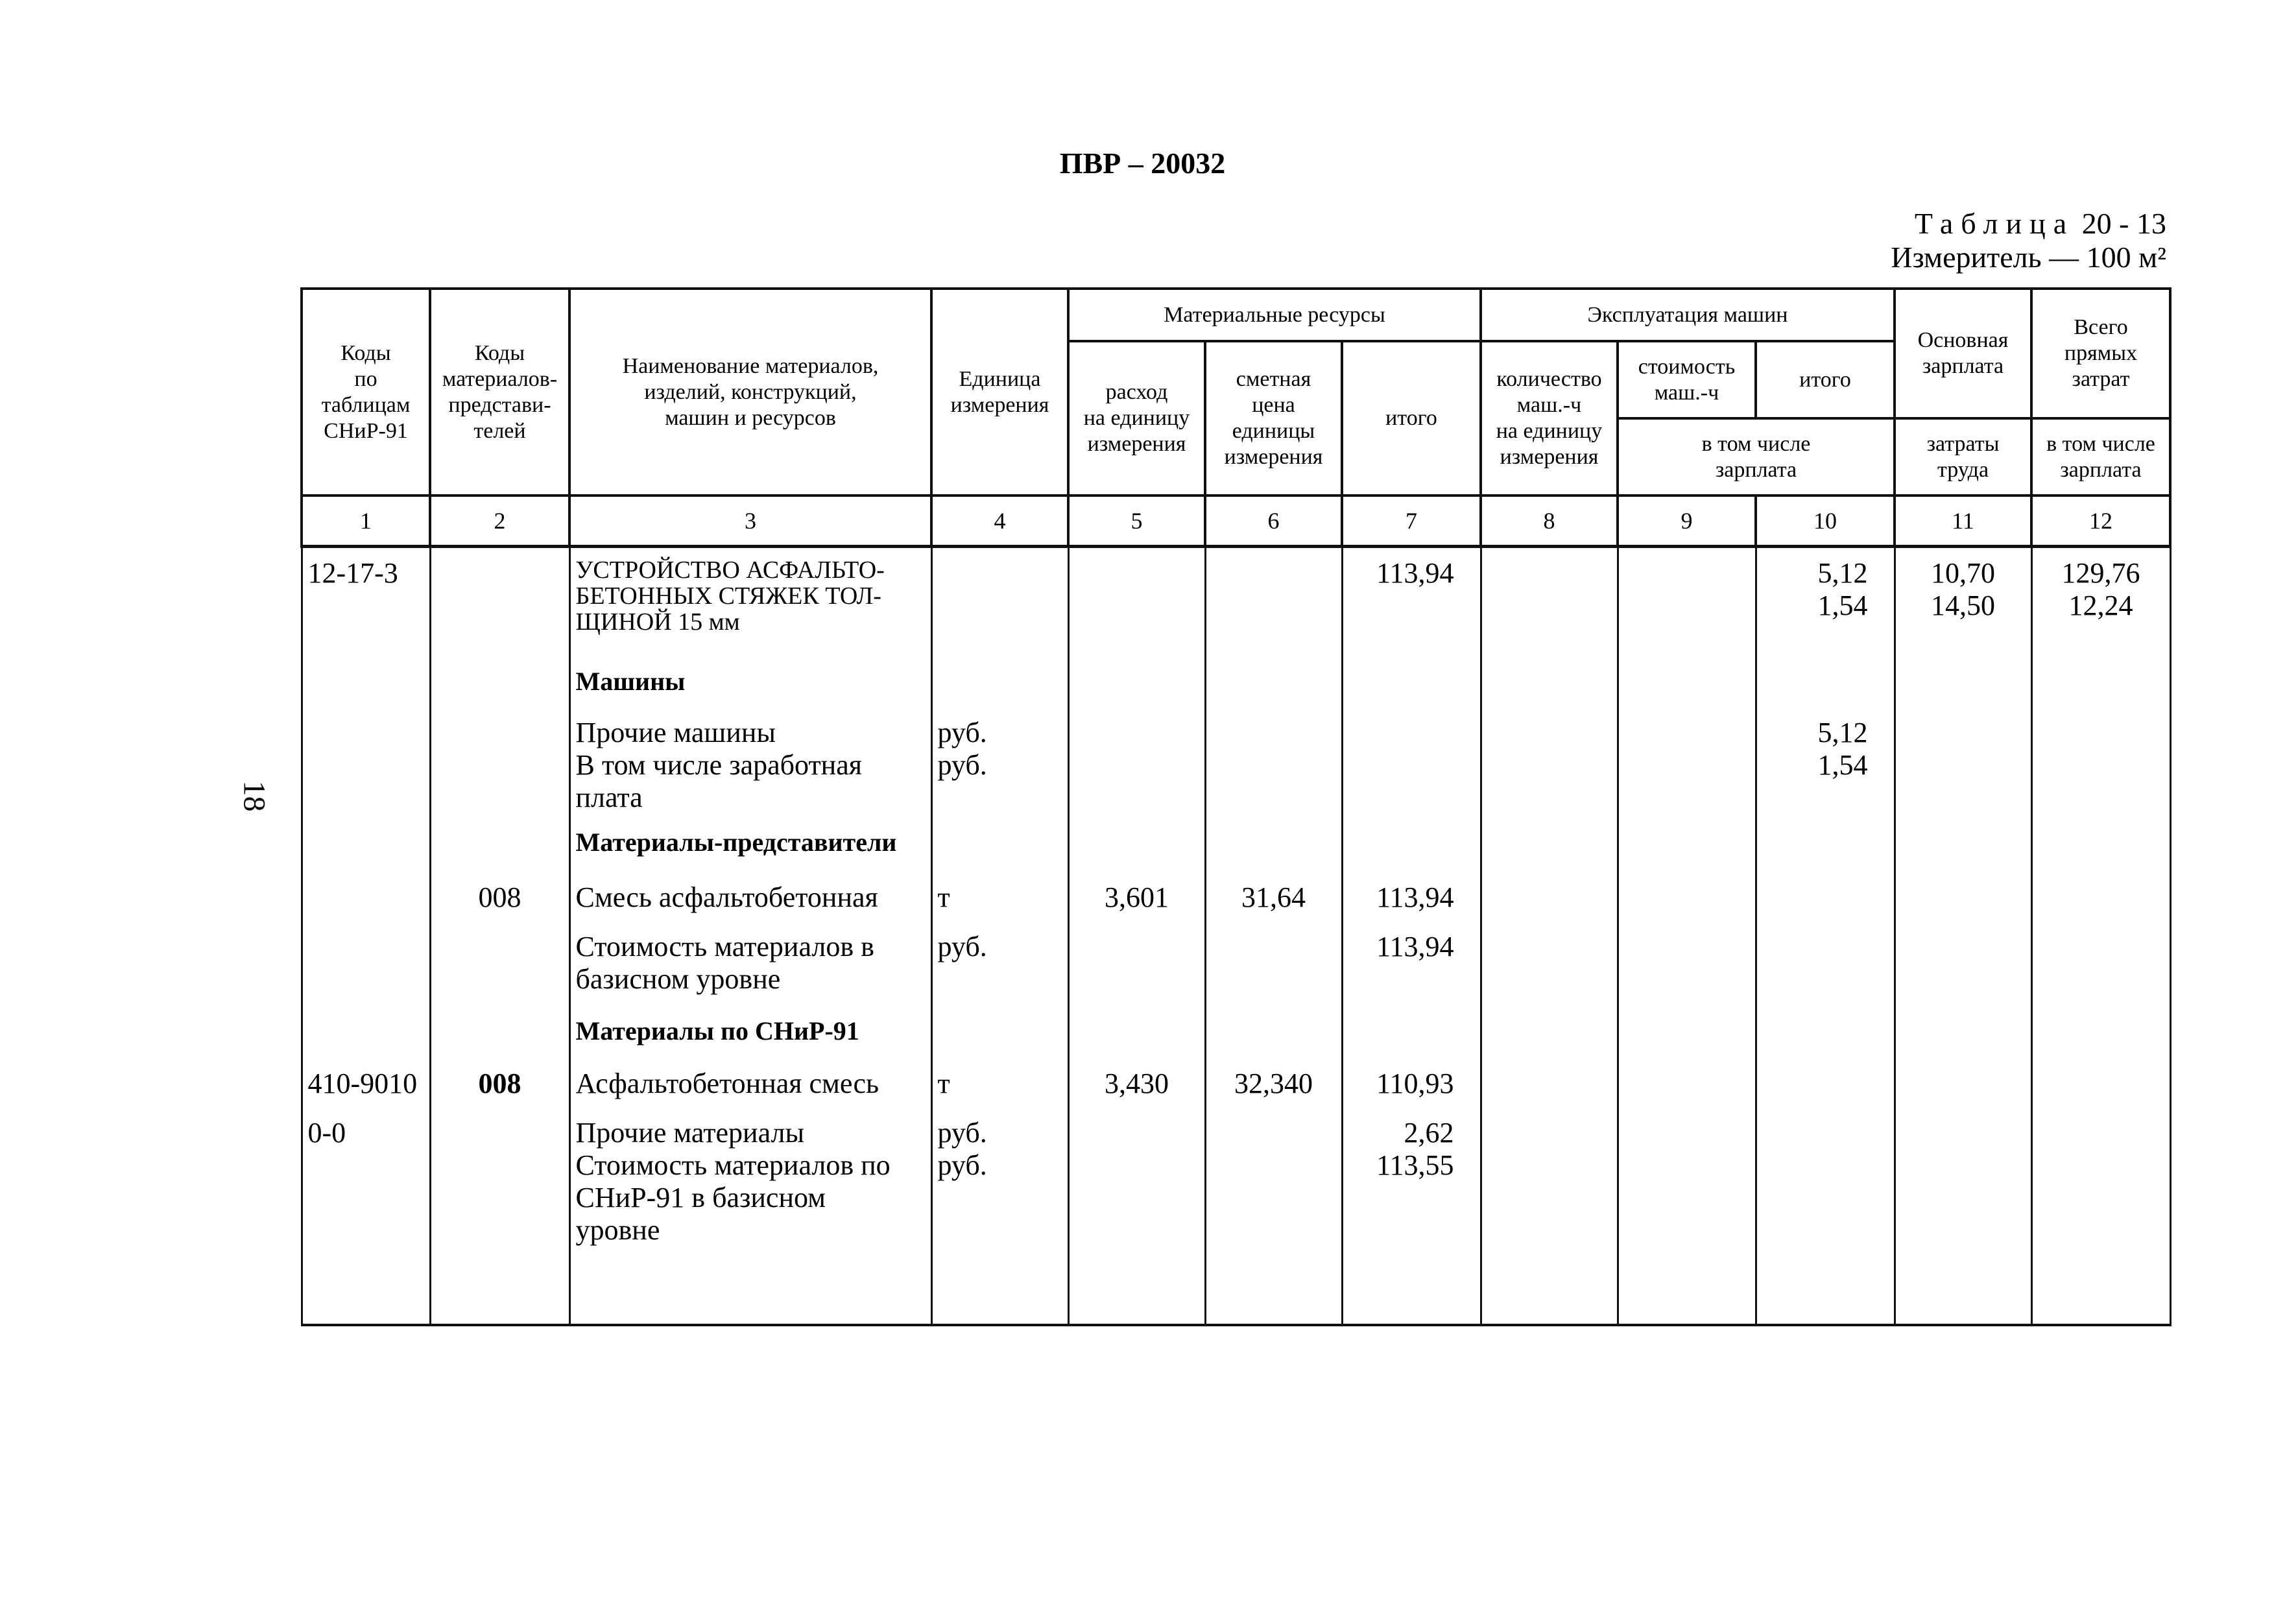 The image size is (2285, 1624). Describe the element at coordinates (1825, 601) in the screenshot. I see `table-cell: 5,12 1,54` at that location.